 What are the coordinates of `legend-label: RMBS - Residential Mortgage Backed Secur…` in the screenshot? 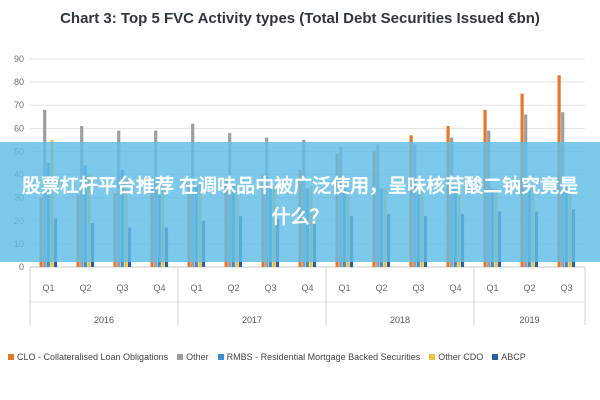 It's located at (323, 357).